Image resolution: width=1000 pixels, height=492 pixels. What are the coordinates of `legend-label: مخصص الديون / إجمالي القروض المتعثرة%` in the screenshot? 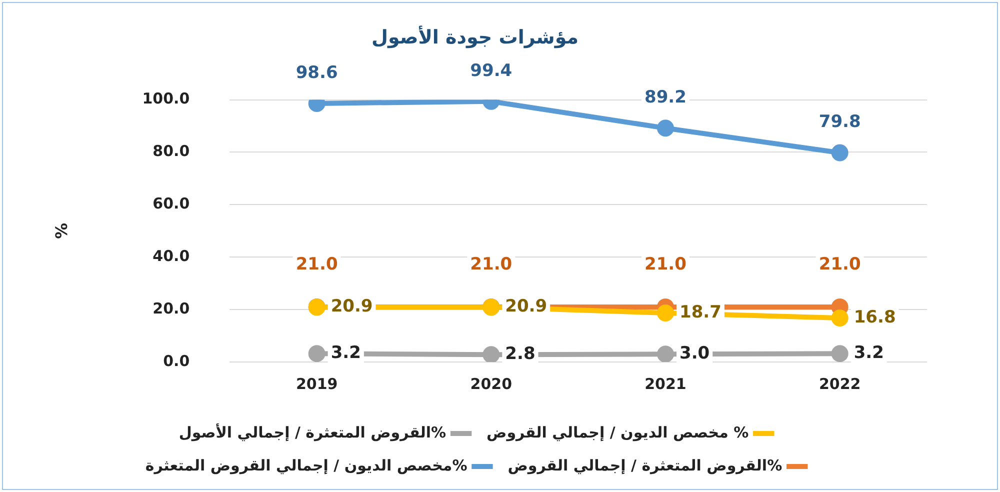 It's located at (306, 465).